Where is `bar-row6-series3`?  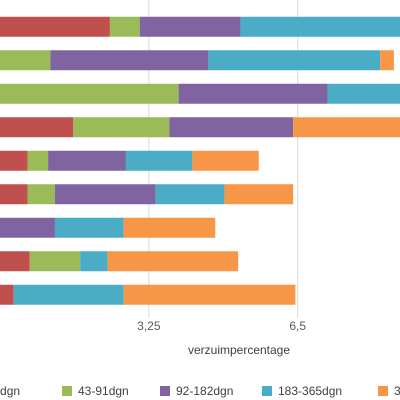 bar-row6-series3 is located at coordinates (105, 194).